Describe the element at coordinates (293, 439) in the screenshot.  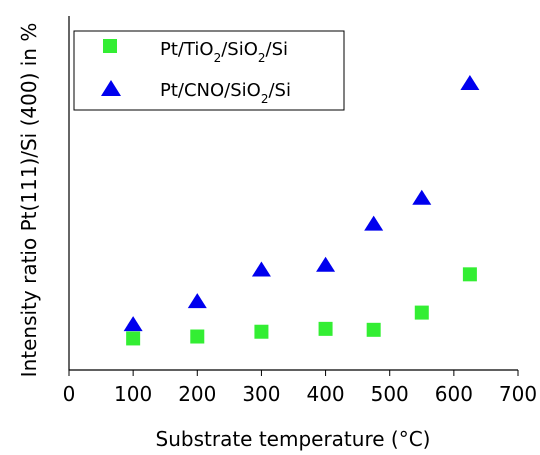
I see `x-axis-label: Substrate temperature (°C)` at that location.